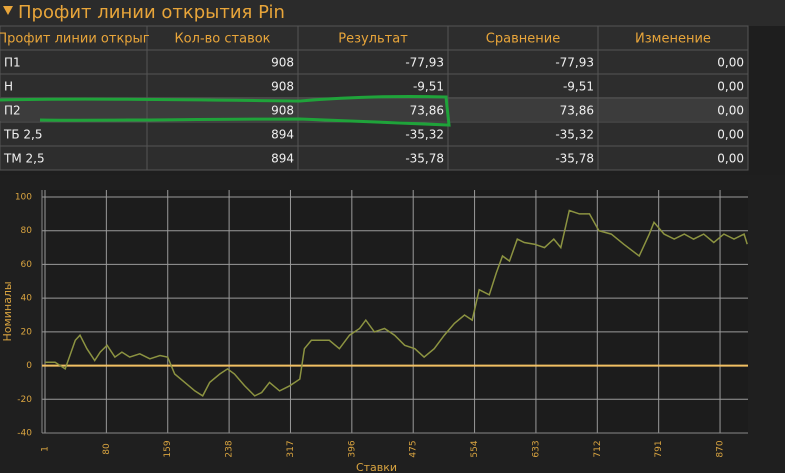  Describe the element at coordinates (523, 39) in the screenshot. I see `column-header: Сравнение` at that location.